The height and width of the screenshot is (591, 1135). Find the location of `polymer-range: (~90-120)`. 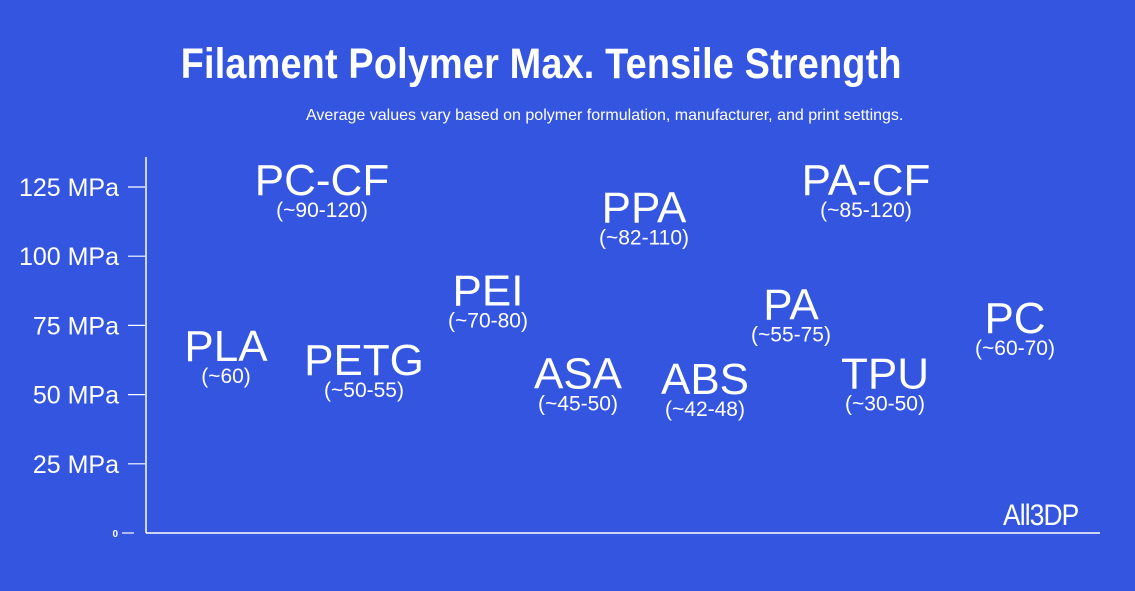

polymer-range: (~90-120) is located at coordinates (322, 210).